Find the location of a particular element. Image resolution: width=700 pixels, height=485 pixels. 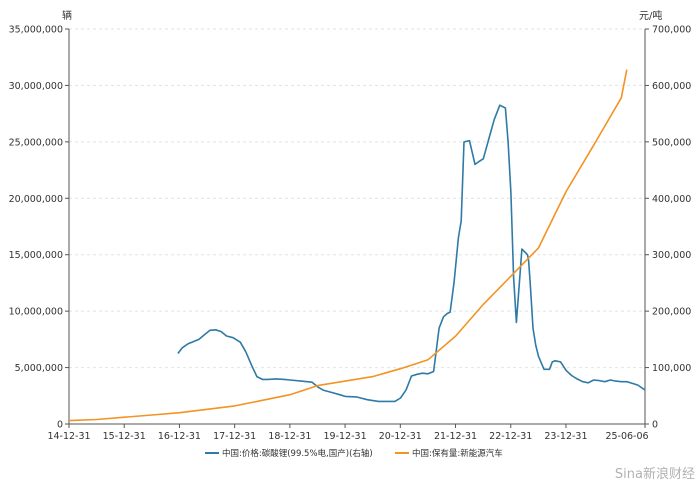

x-tick-label: 25-06-06 is located at coordinates (626, 436).